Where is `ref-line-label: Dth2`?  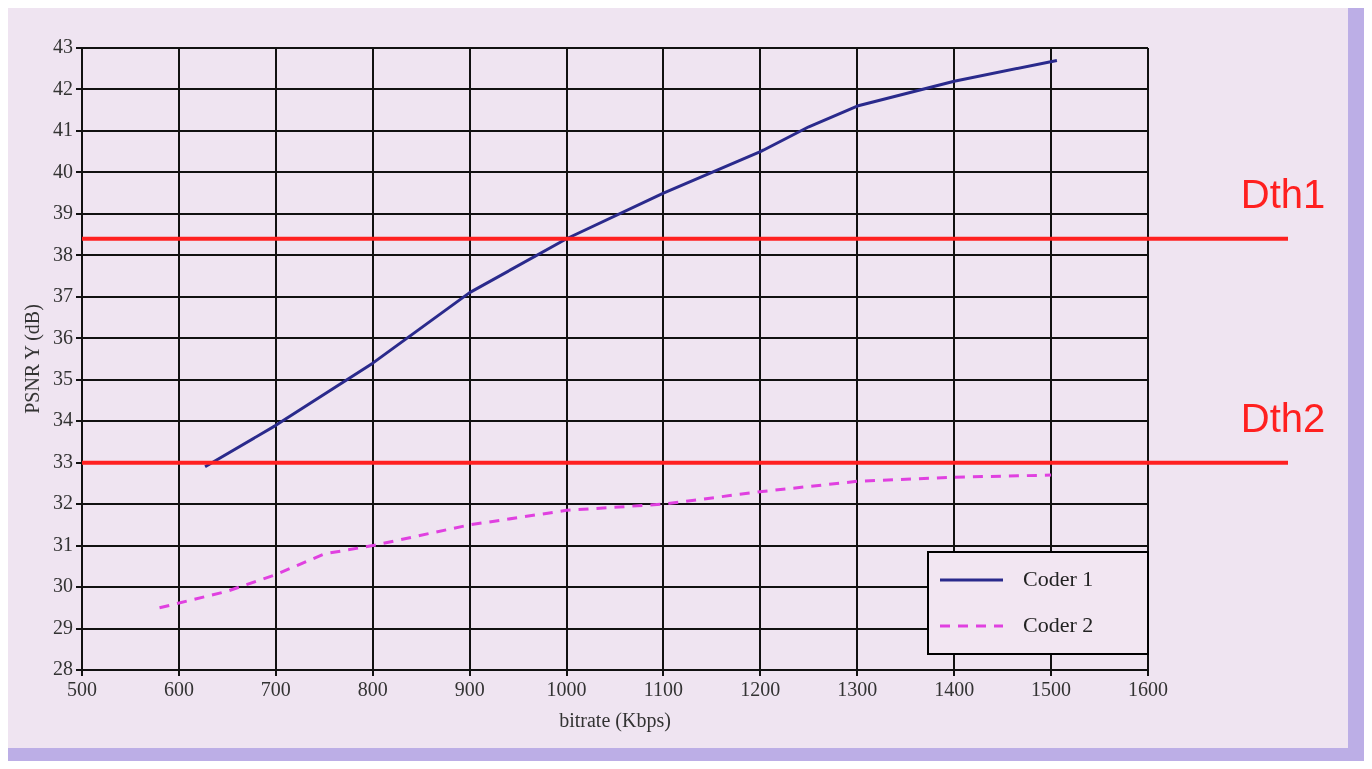 ref-line-label: Dth2 is located at coordinates (1283, 417).